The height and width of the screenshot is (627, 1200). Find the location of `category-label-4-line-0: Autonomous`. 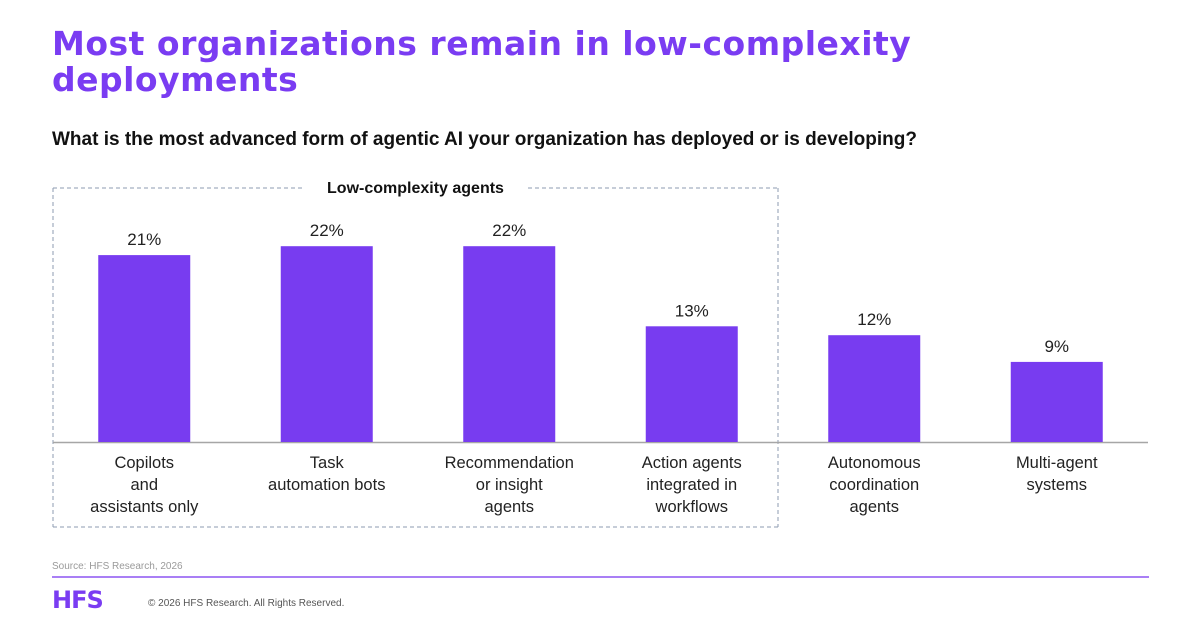

category-label-4-line-0: Autonomous is located at coordinates (874, 463).